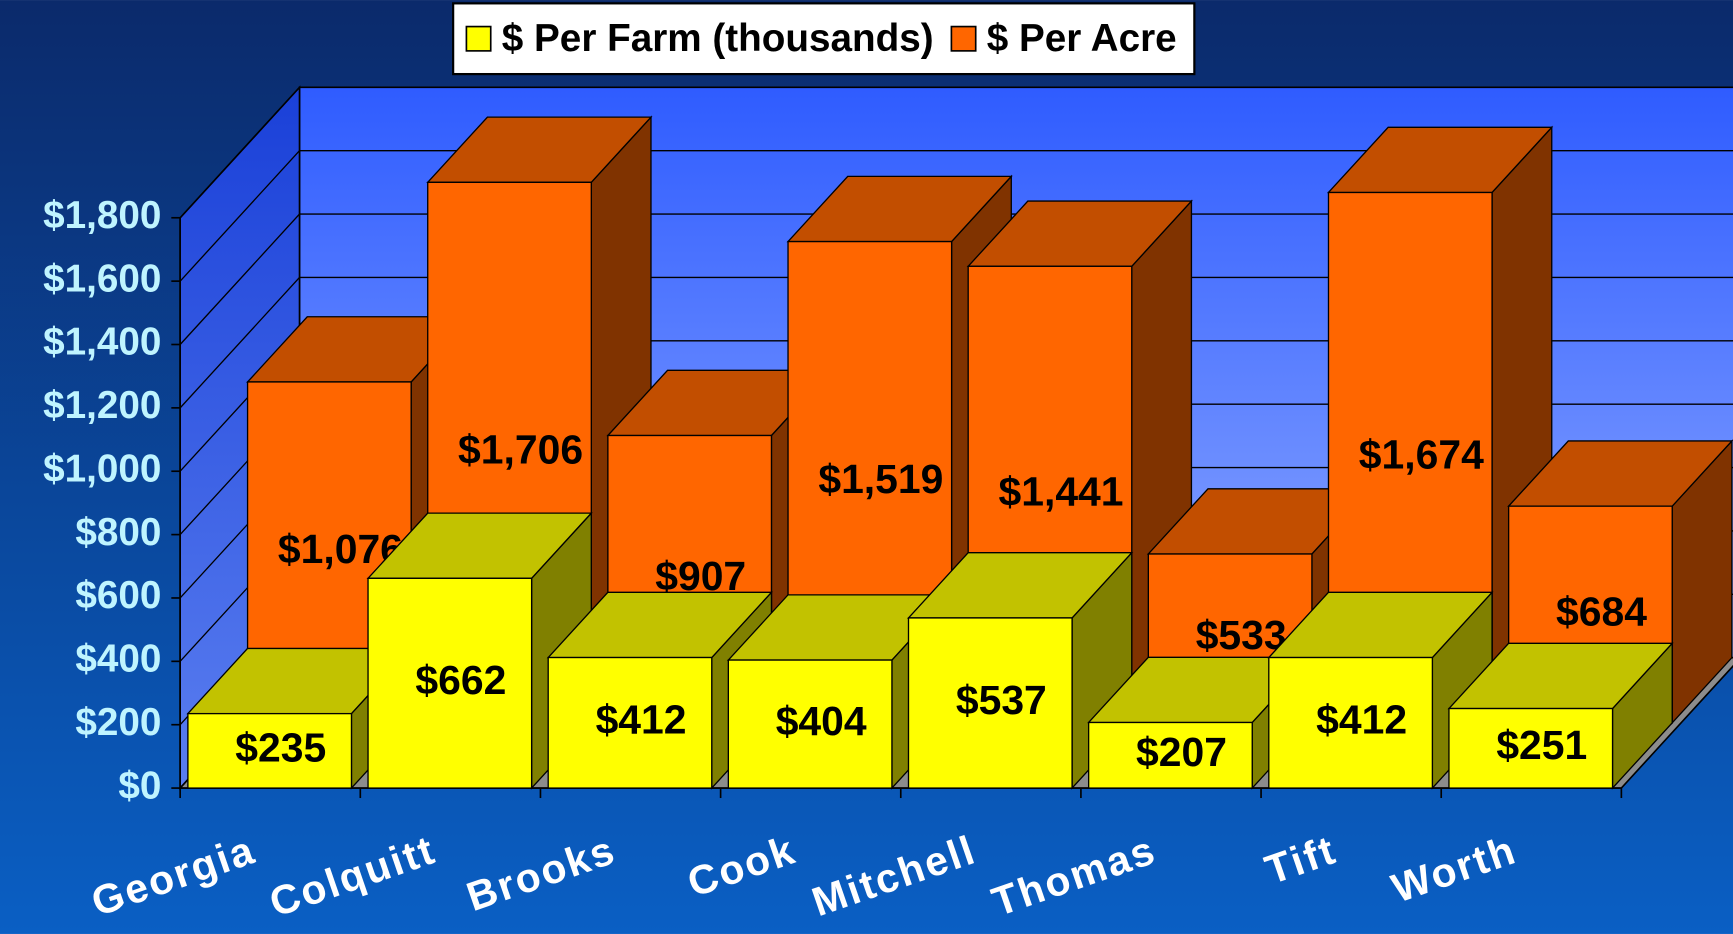  What do you see at coordinates (102, 215) in the screenshot?
I see `y-tick-label: $1,800` at bounding box center [102, 215].